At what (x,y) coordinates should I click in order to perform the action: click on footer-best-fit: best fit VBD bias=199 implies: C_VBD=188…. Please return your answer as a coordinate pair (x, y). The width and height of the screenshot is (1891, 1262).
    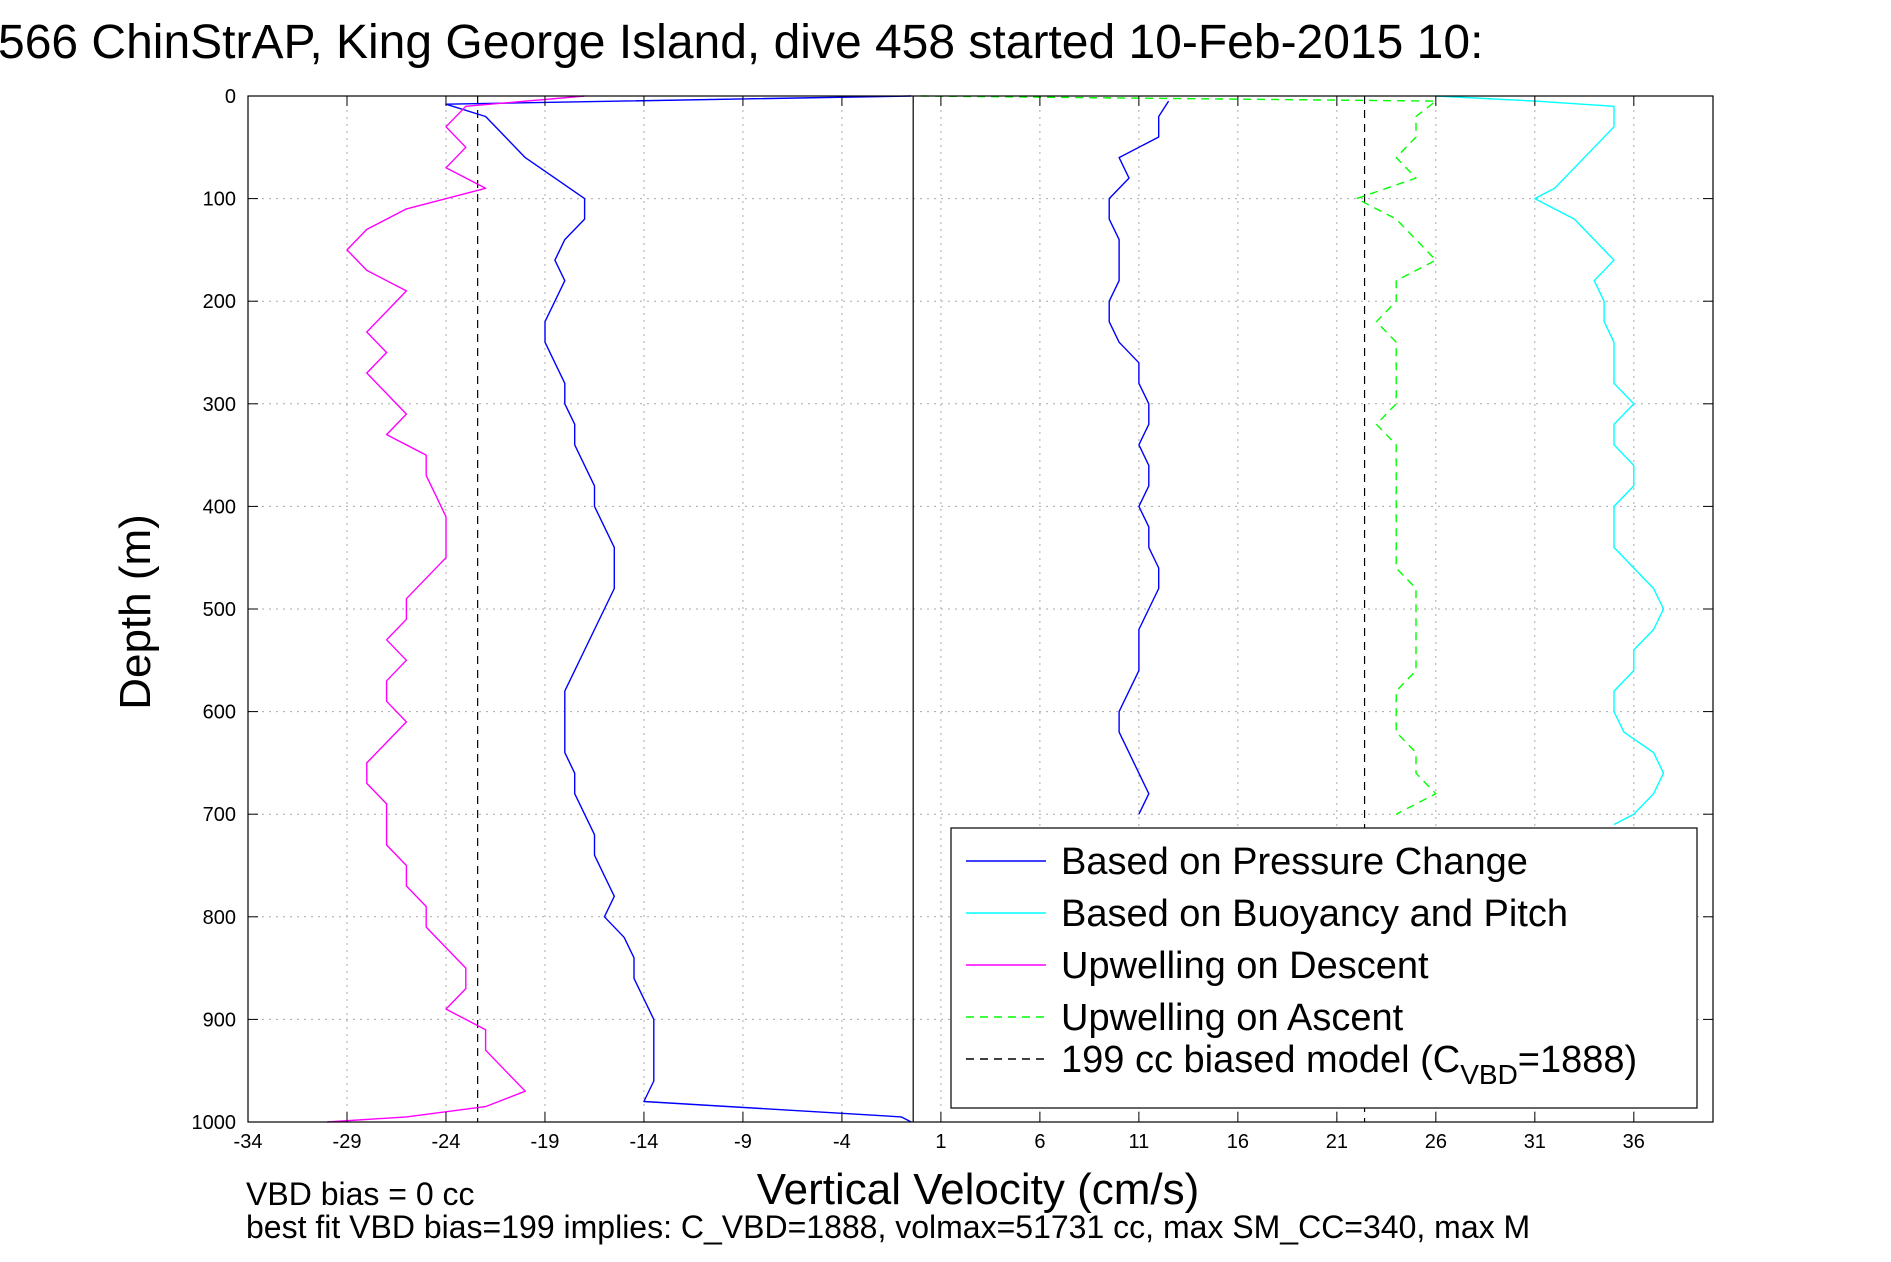
    Looking at the image, I should click on (888, 1227).